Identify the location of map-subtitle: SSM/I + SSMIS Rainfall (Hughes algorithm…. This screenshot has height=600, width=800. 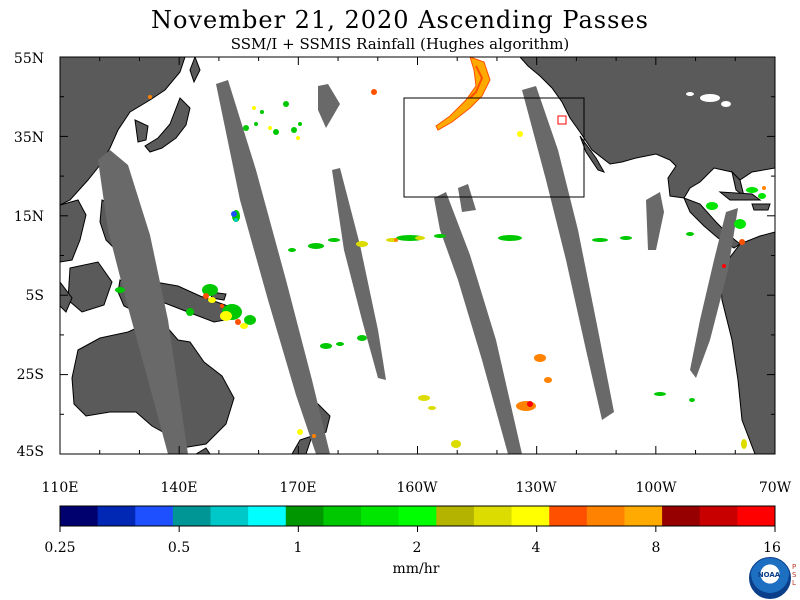
(400, 44).